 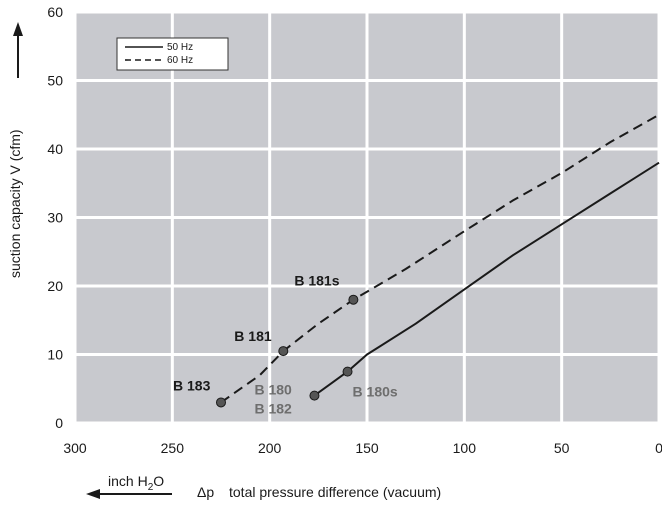 I want to click on x-tick-label: 0, so click(x=658, y=448).